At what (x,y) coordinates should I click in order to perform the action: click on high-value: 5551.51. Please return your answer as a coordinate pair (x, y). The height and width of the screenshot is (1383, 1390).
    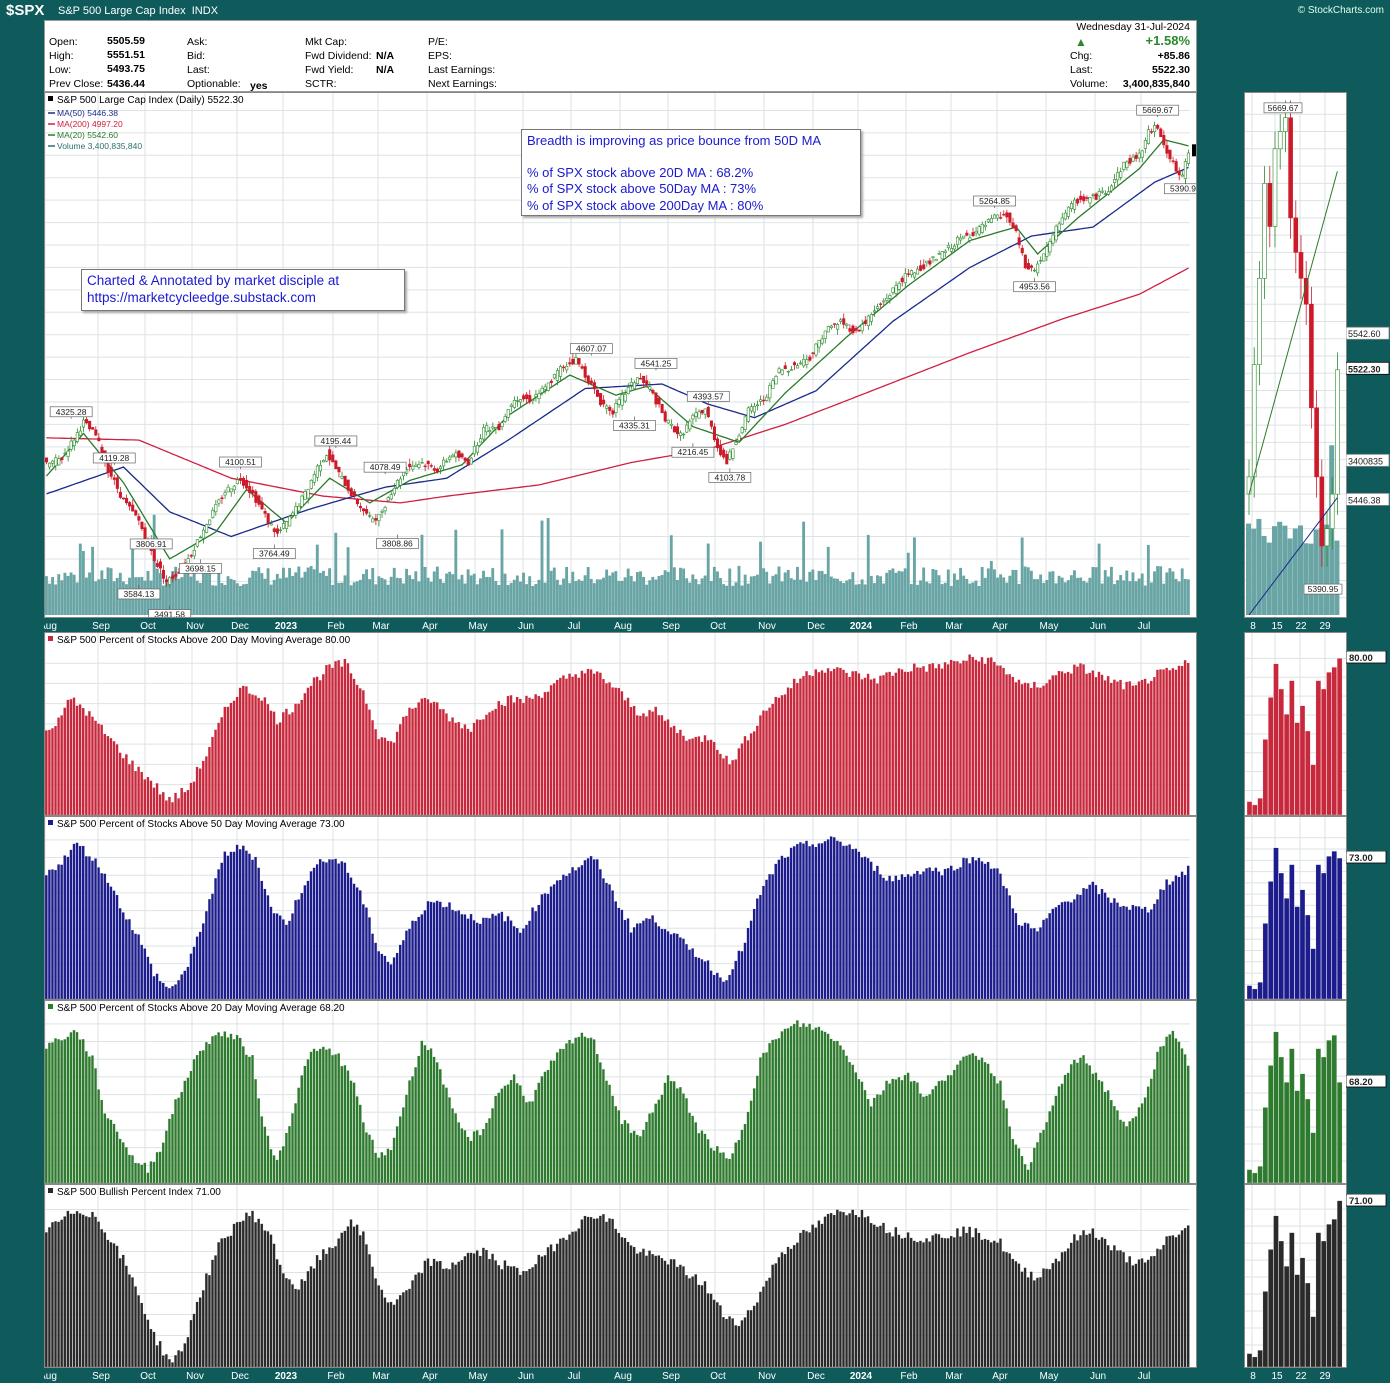
    Looking at the image, I should click on (126, 55).